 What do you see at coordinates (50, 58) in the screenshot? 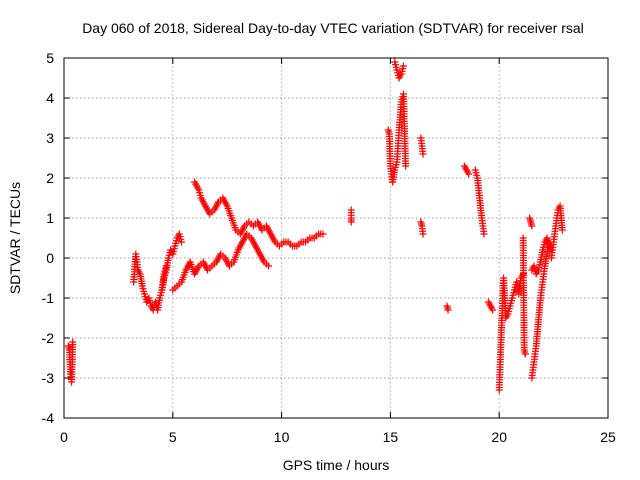
I see `y-tick-label: 5` at bounding box center [50, 58].